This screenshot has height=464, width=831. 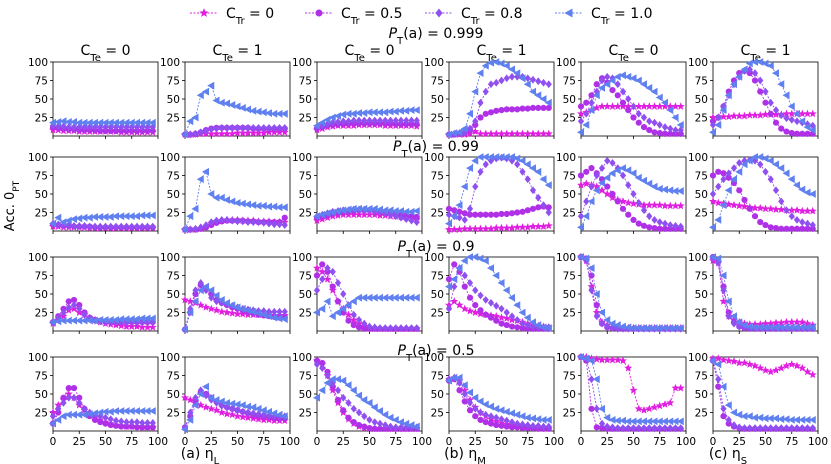 I want to click on legend-entry: CTr = 0.8, so click(x=474, y=16).